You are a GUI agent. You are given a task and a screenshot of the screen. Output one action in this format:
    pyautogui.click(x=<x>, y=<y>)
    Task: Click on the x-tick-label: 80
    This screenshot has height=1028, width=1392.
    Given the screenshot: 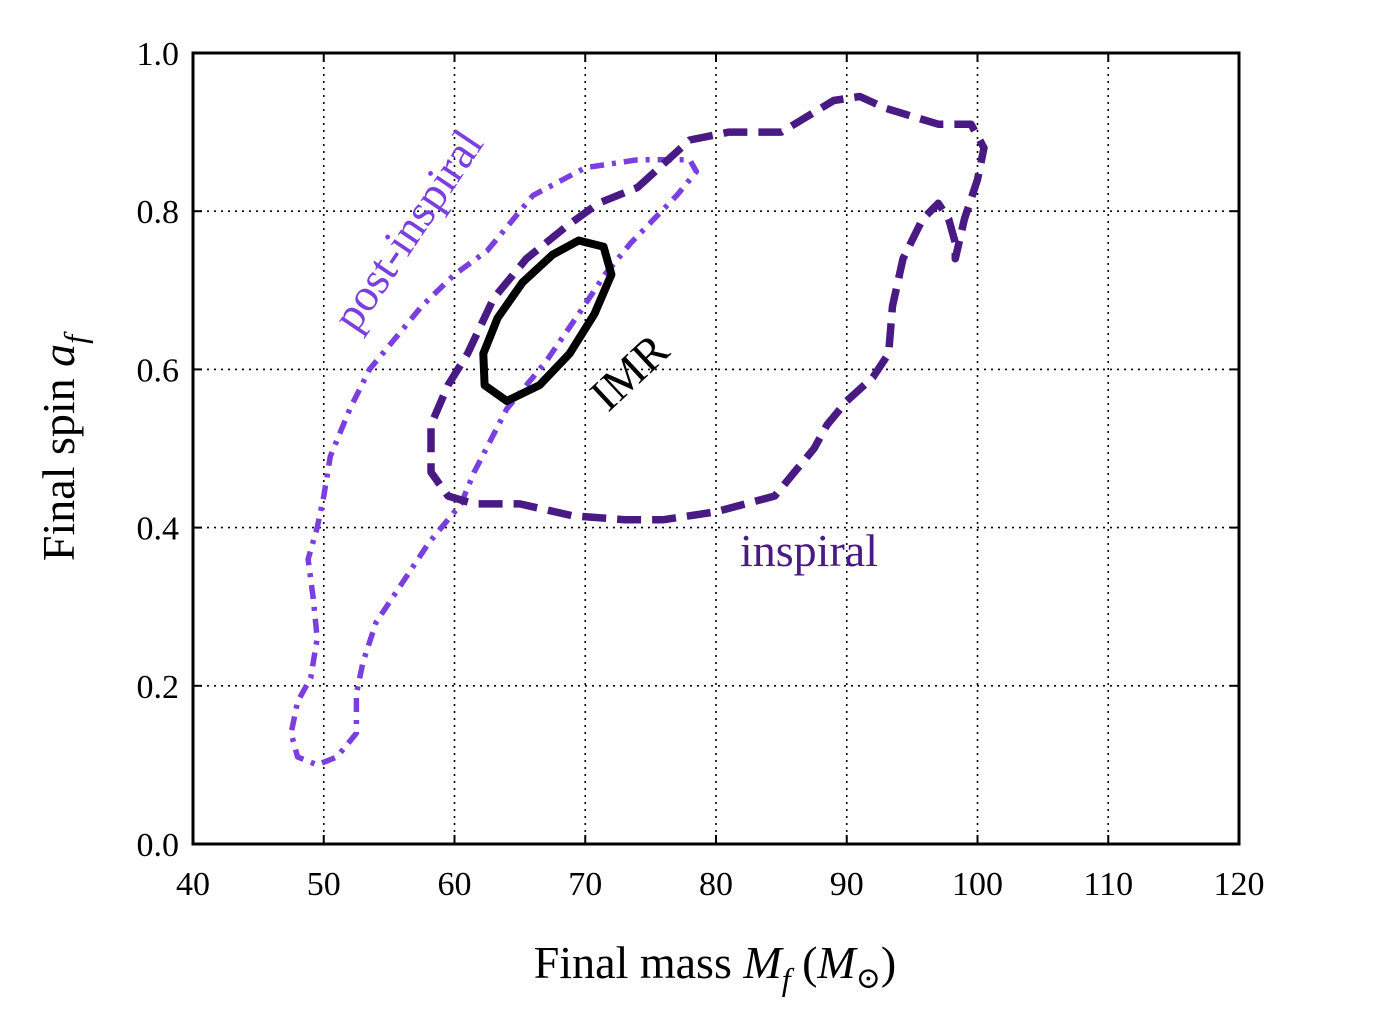 What is the action you would take?
    pyautogui.click(x=716, y=884)
    